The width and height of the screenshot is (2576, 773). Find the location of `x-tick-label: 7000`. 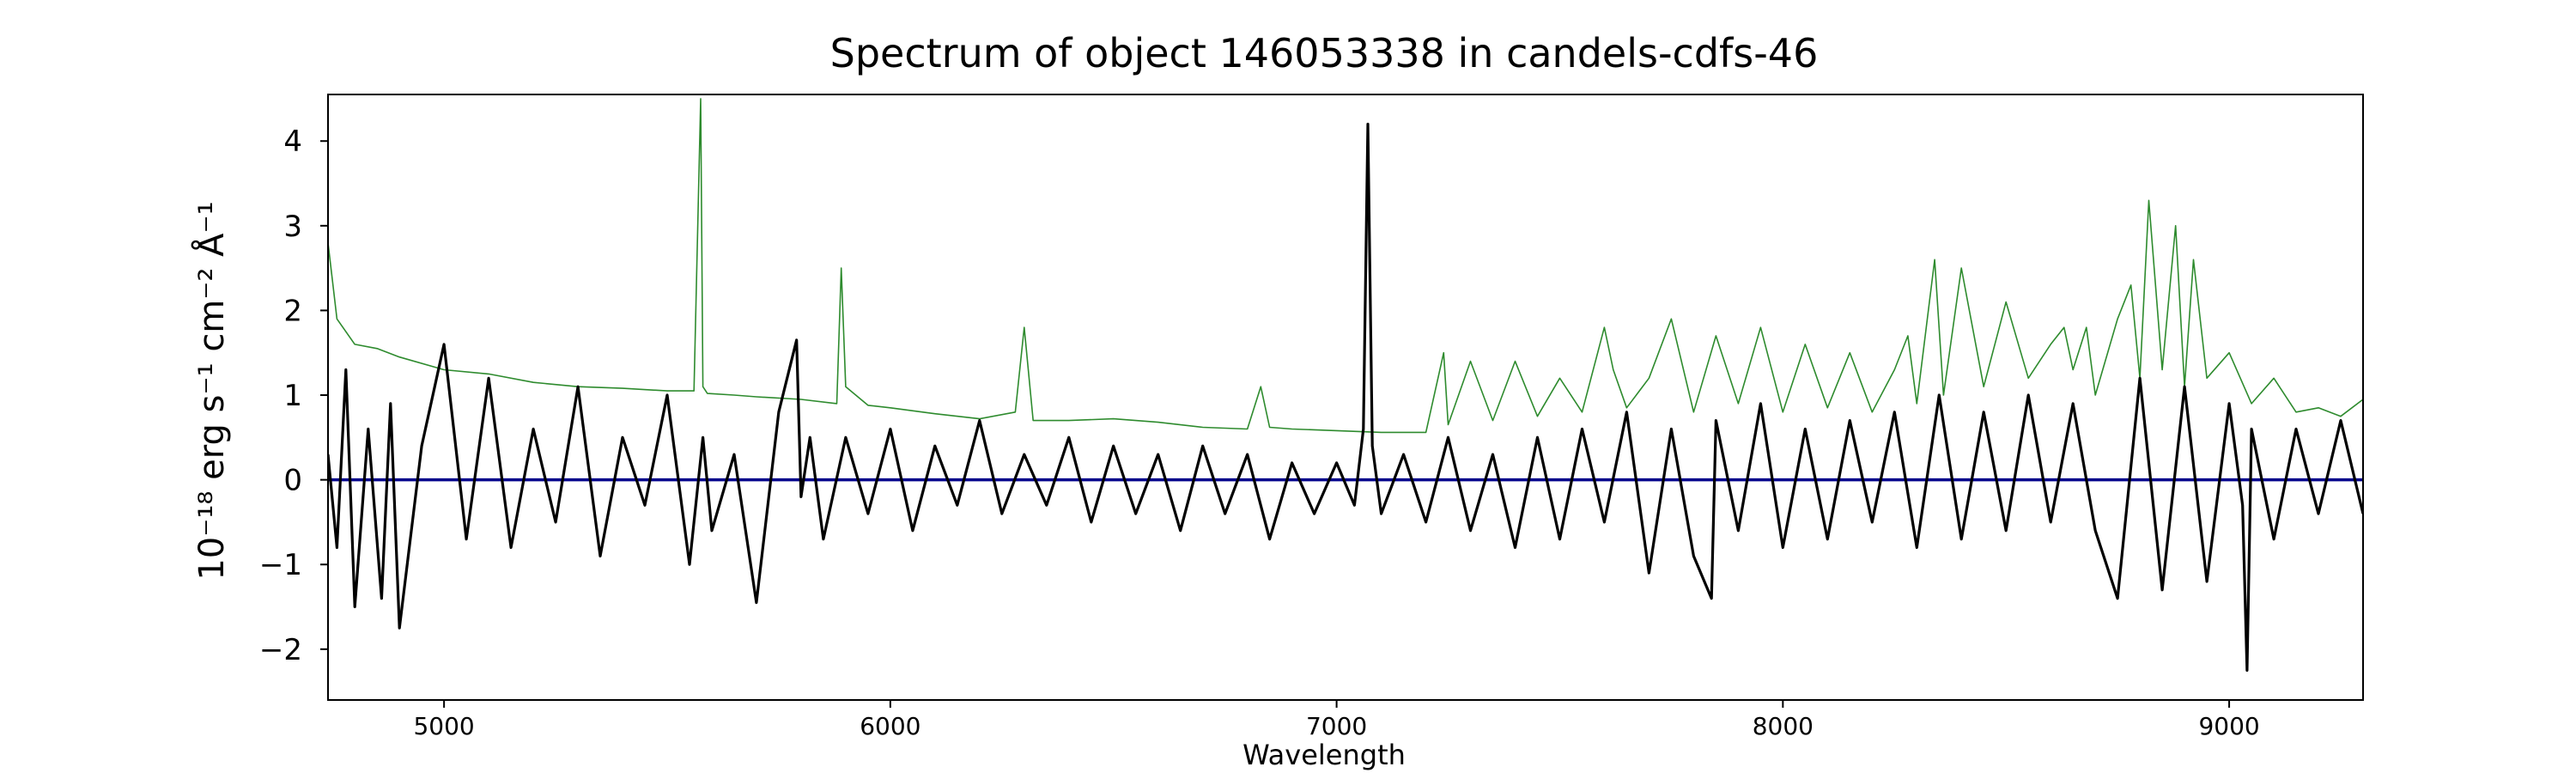

x-tick-label: 7000 is located at coordinates (1336, 726).